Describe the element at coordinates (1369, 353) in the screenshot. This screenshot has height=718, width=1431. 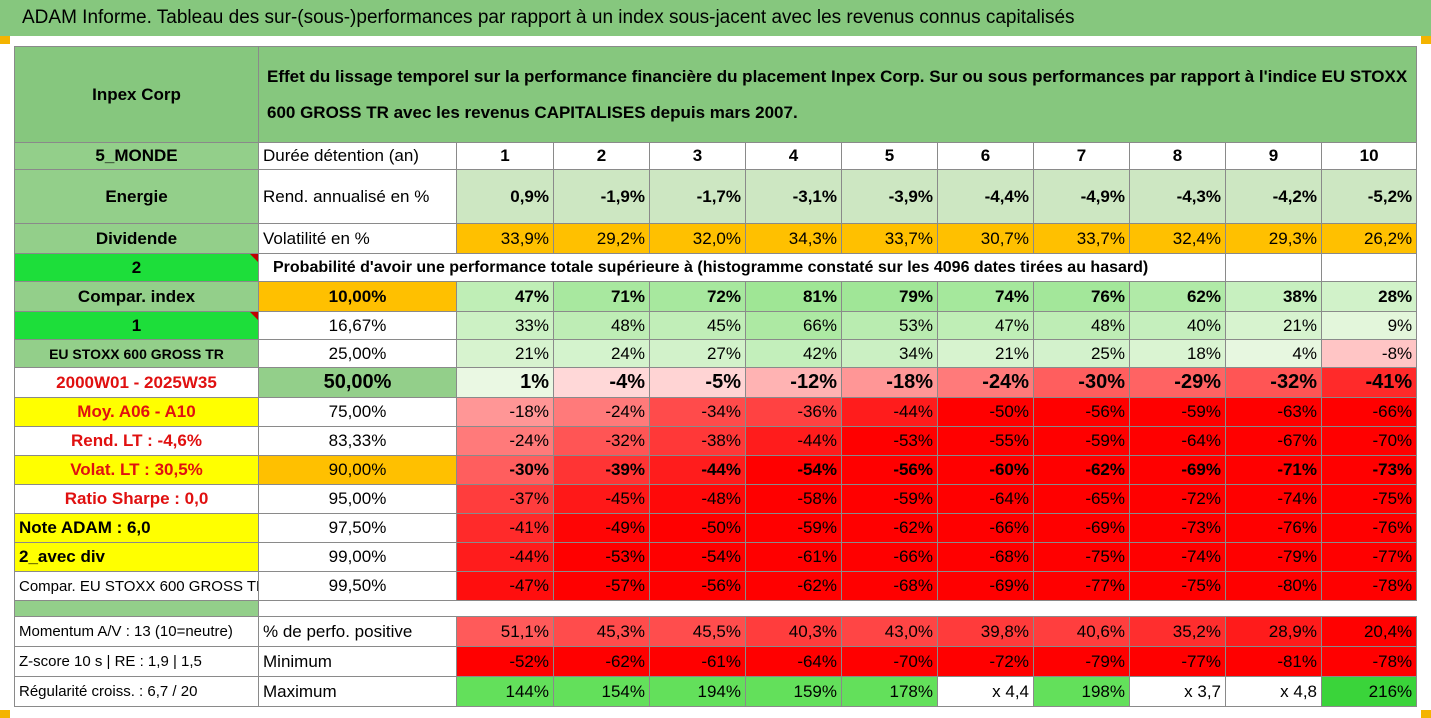
I see `probability-cell: -8%` at that location.